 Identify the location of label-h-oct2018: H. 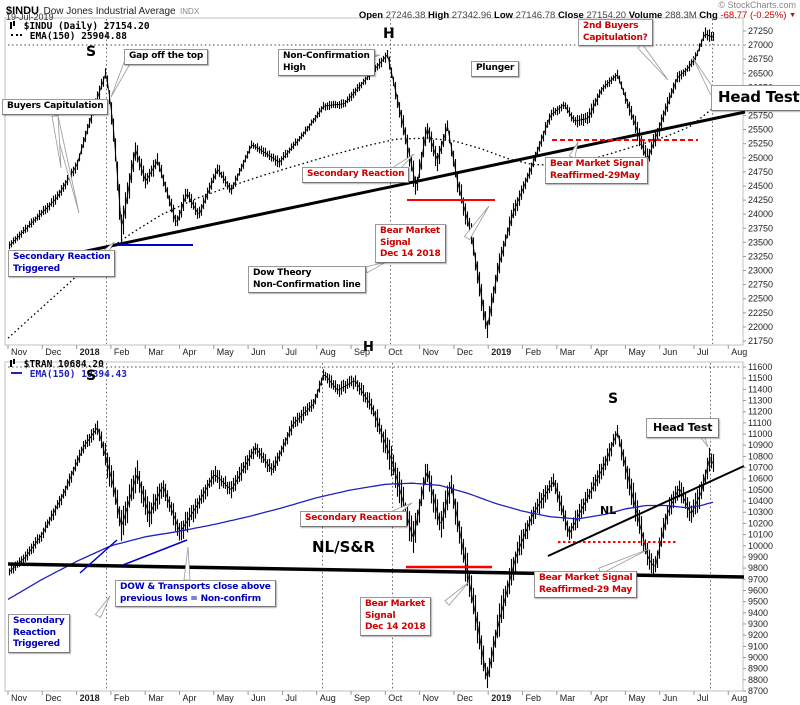
(389, 34).